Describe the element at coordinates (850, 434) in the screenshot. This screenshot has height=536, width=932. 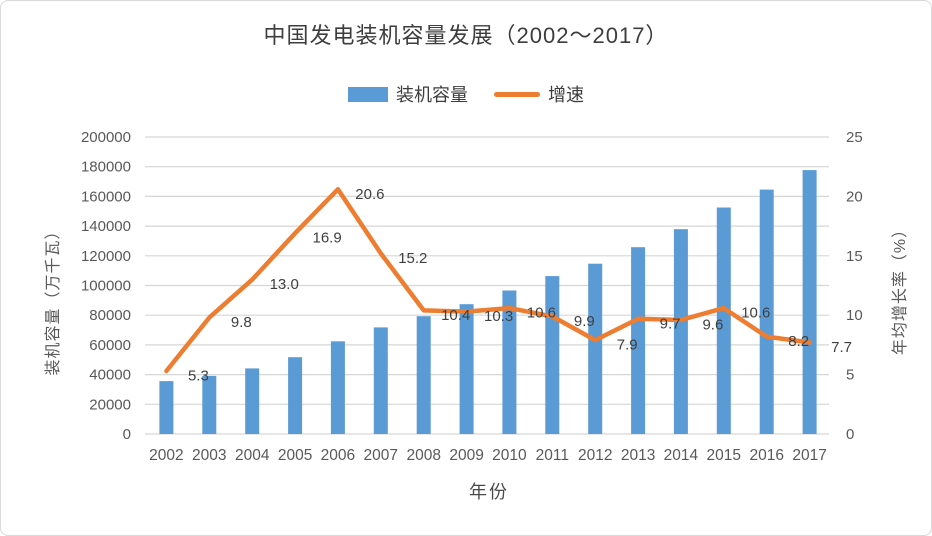
I see `right-axis-tick-label: 0` at that location.